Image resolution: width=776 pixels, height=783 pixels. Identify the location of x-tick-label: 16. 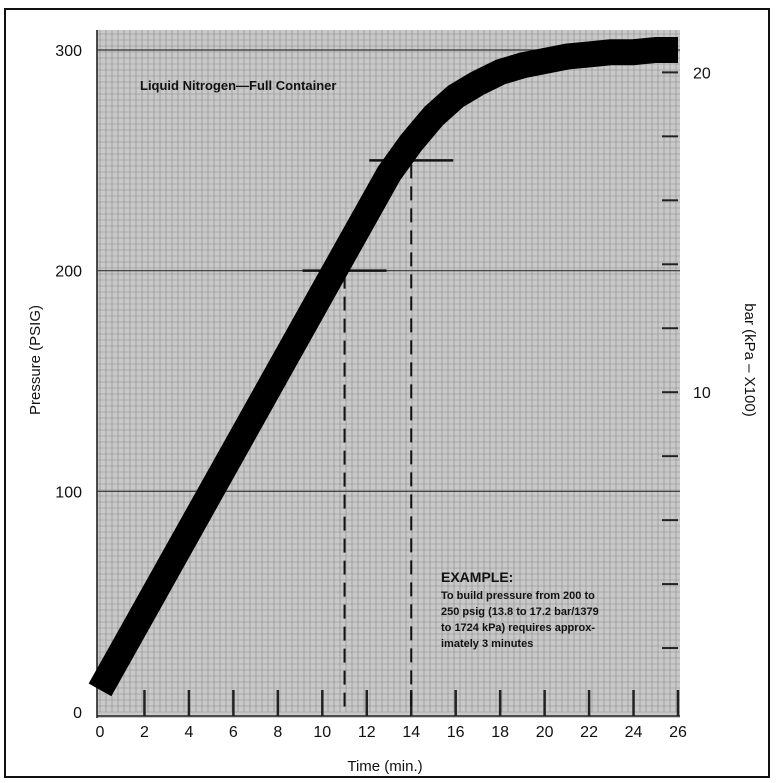
(456, 732).